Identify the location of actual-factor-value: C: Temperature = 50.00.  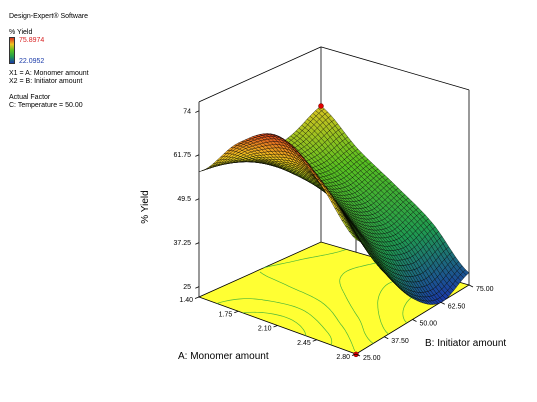
(46, 105).